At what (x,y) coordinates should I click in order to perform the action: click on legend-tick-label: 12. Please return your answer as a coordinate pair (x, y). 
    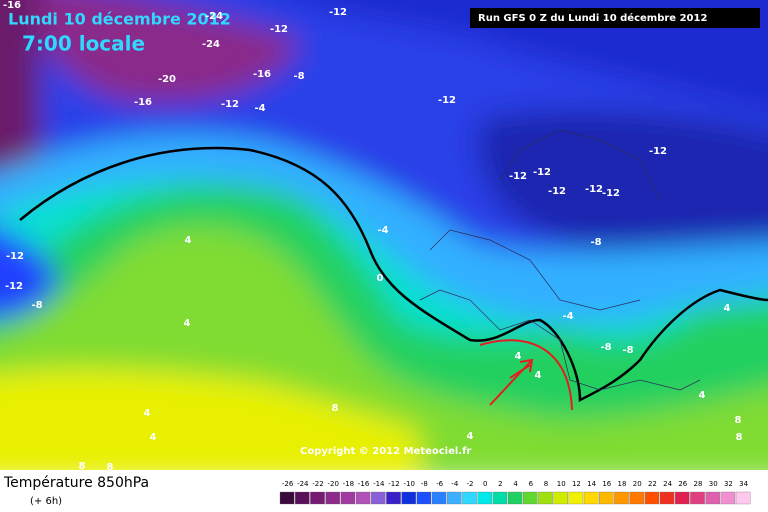
    Looking at the image, I should click on (576, 484).